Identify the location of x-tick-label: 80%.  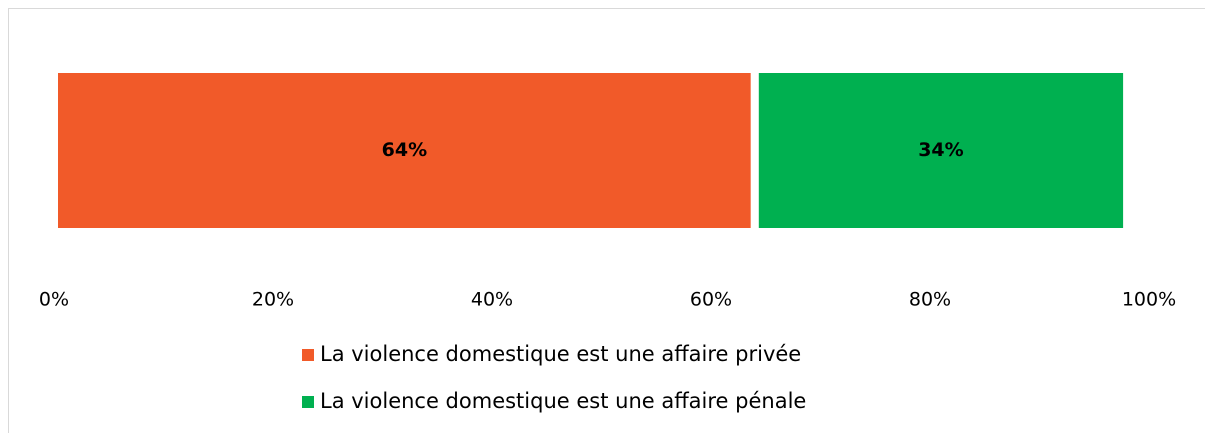
(930, 300).